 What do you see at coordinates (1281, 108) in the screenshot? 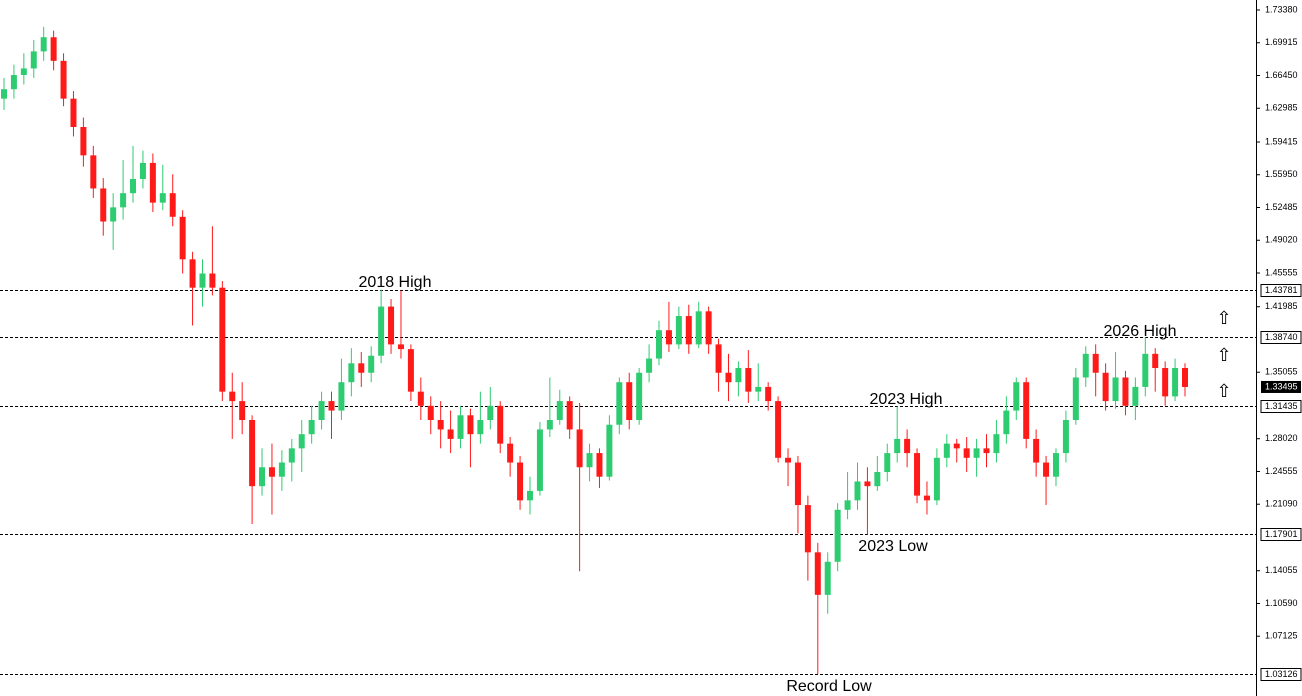
I see `y-tick-label: 1.62985` at bounding box center [1281, 108].